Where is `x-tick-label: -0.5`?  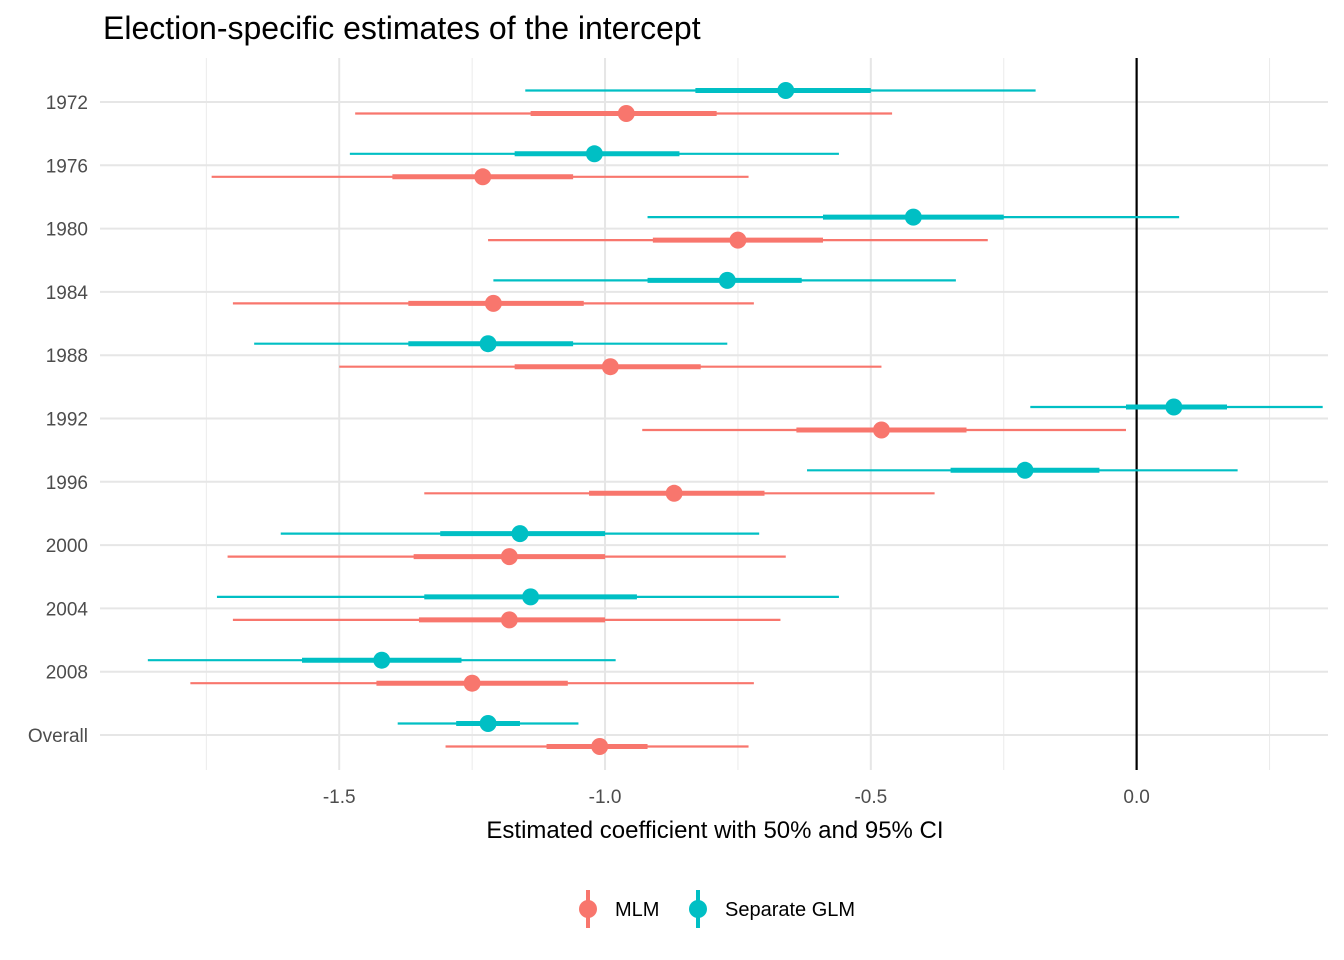
x-tick-label: -0.5 is located at coordinates (870, 797).